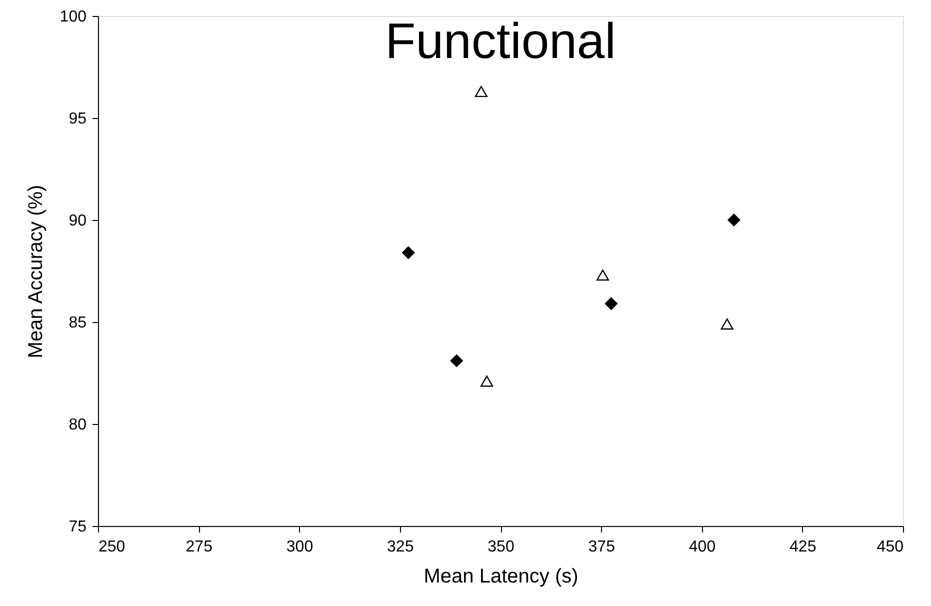 Image resolution: width=931 pixels, height=606 pixels. I want to click on chart-title: Functional, so click(500, 41).